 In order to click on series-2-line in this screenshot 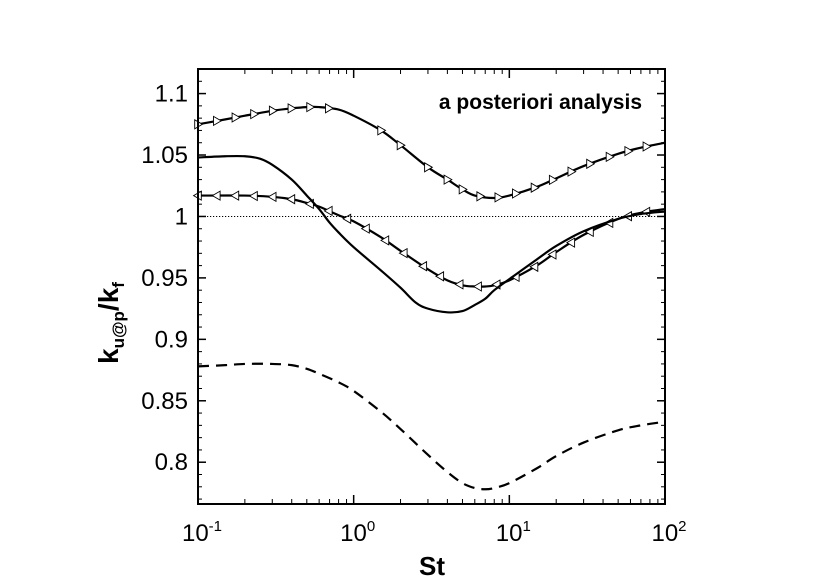, I will do `click(431, 241)`.